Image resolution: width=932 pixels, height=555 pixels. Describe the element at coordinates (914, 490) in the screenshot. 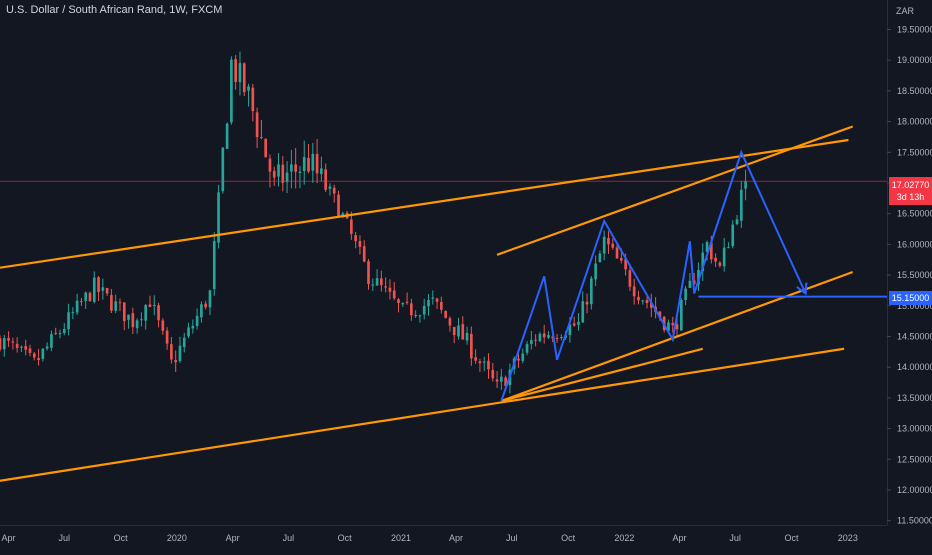

I see `y-tick-label: 12.00000` at that location.